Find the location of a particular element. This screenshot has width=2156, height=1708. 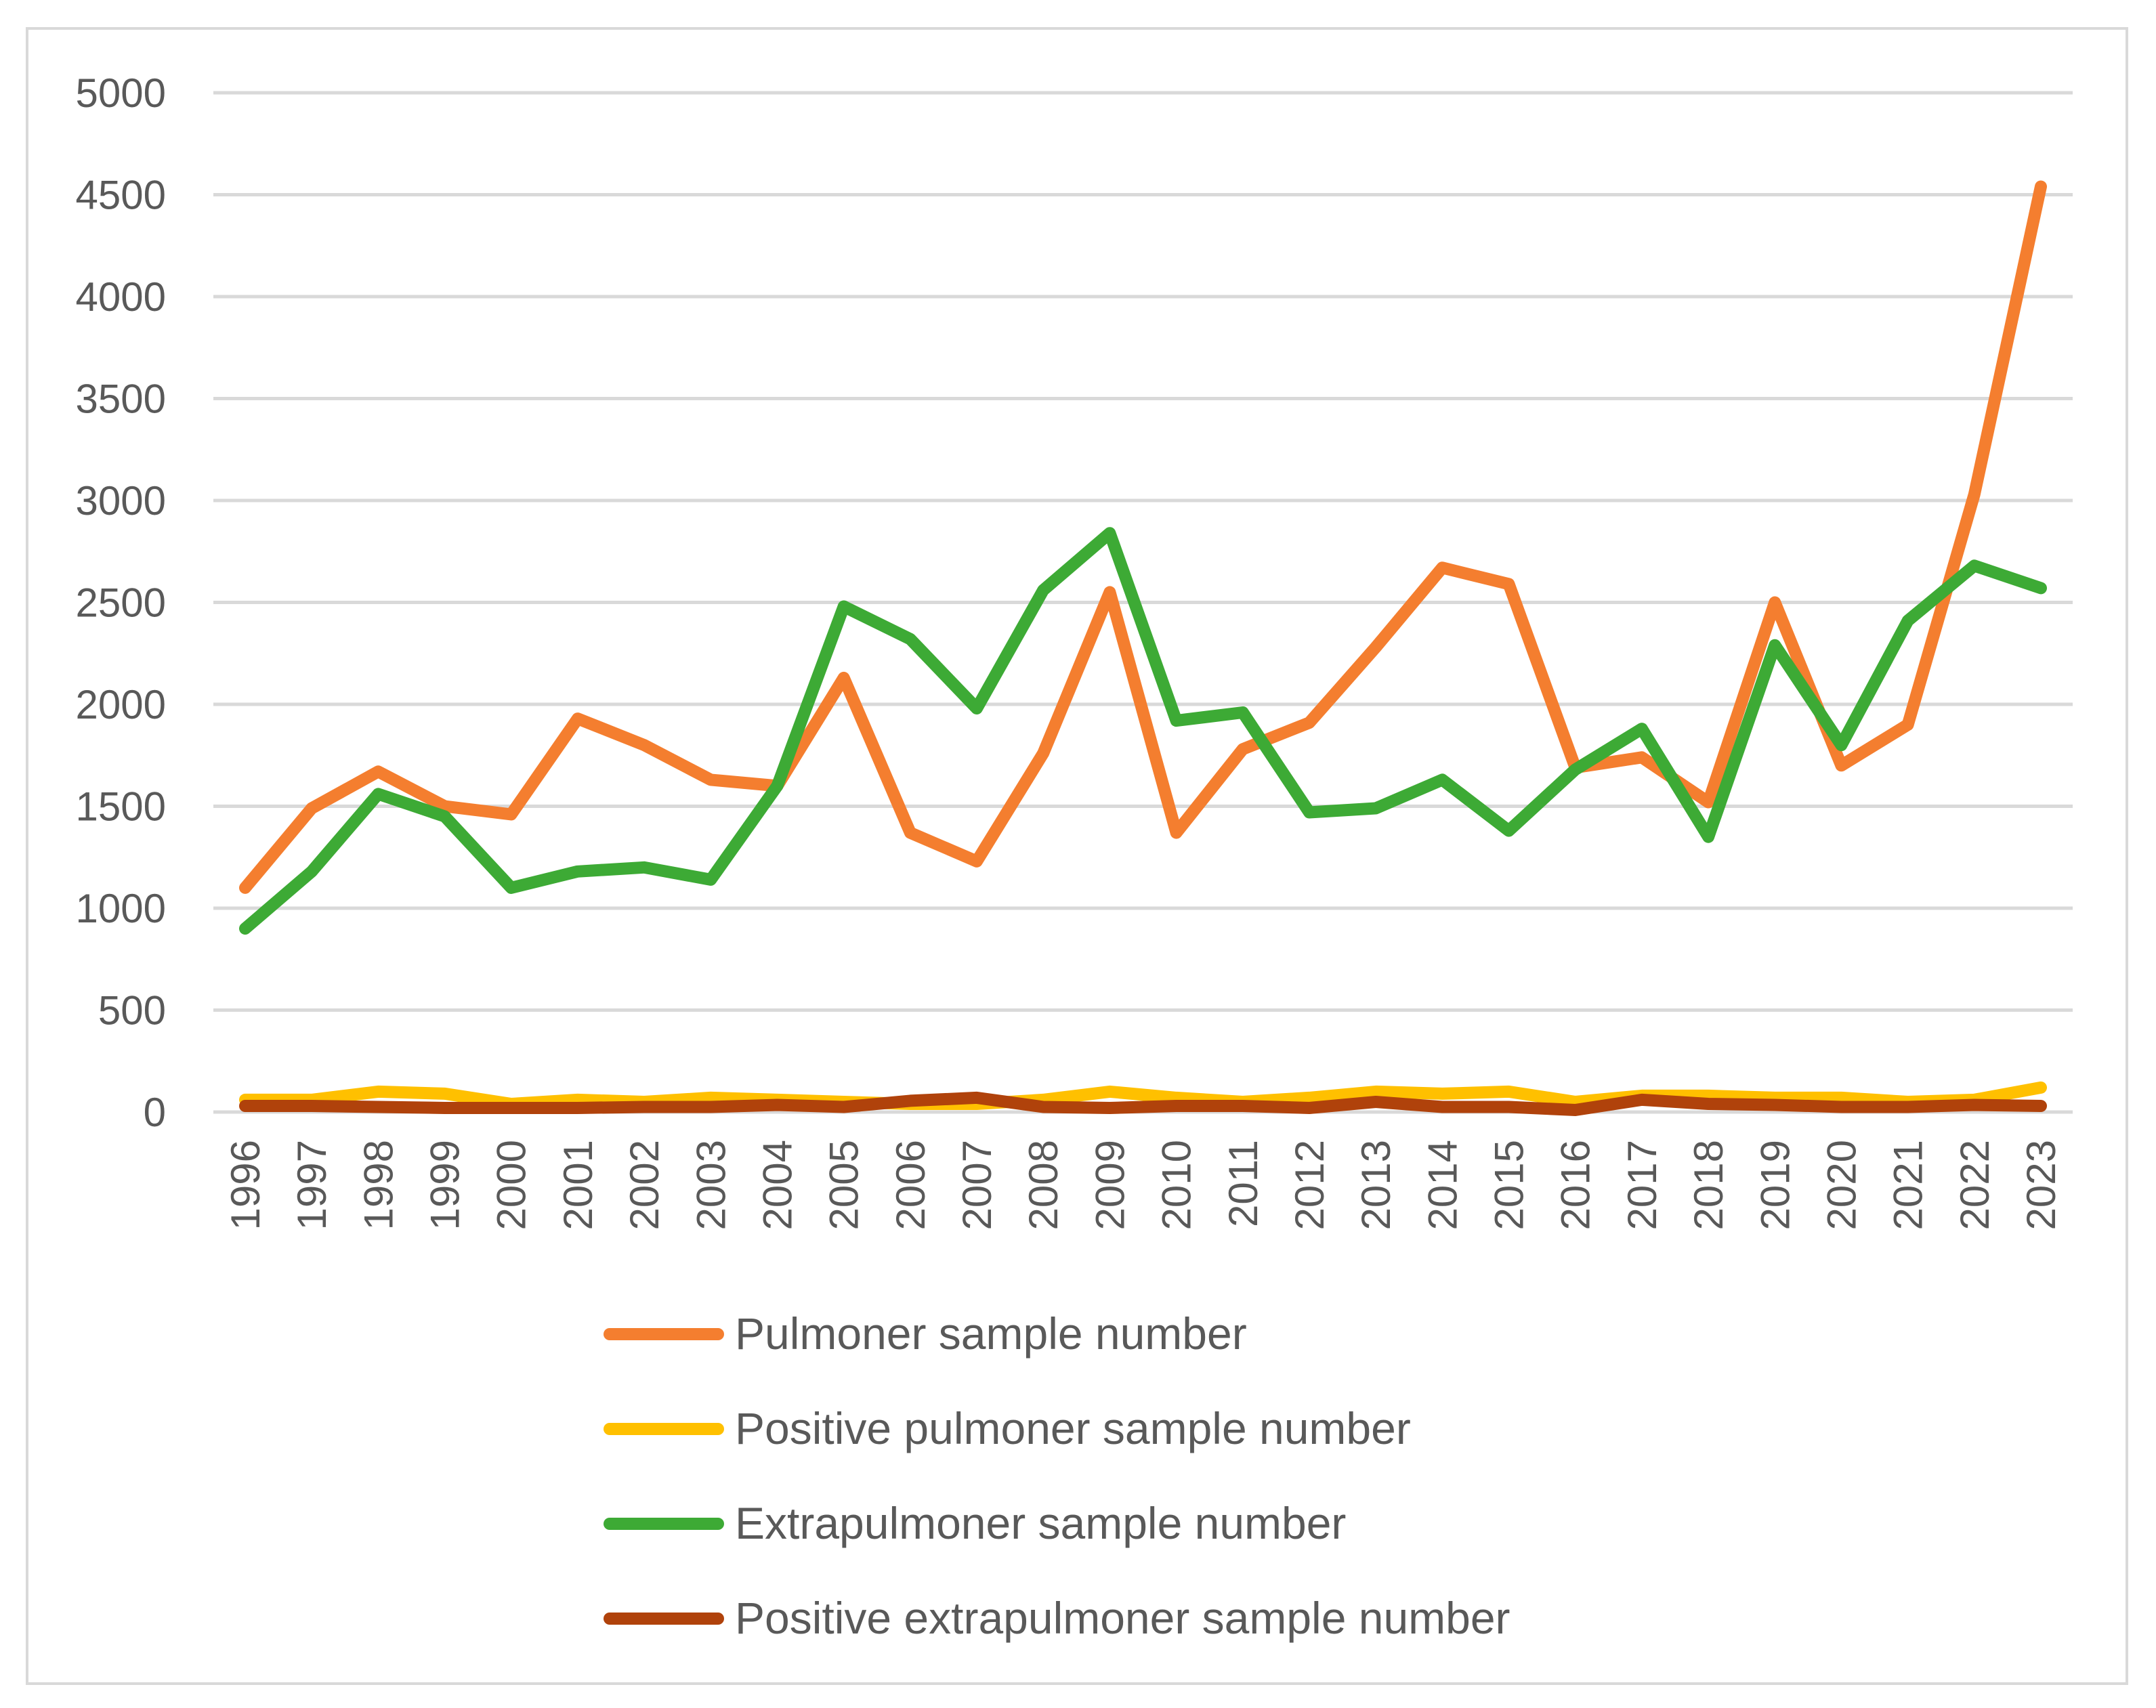

y-axis-tick-labels: 0 500 1000 1500 2000 2500 3000 3500 4000 4500 5000 is located at coordinates (121, 602).